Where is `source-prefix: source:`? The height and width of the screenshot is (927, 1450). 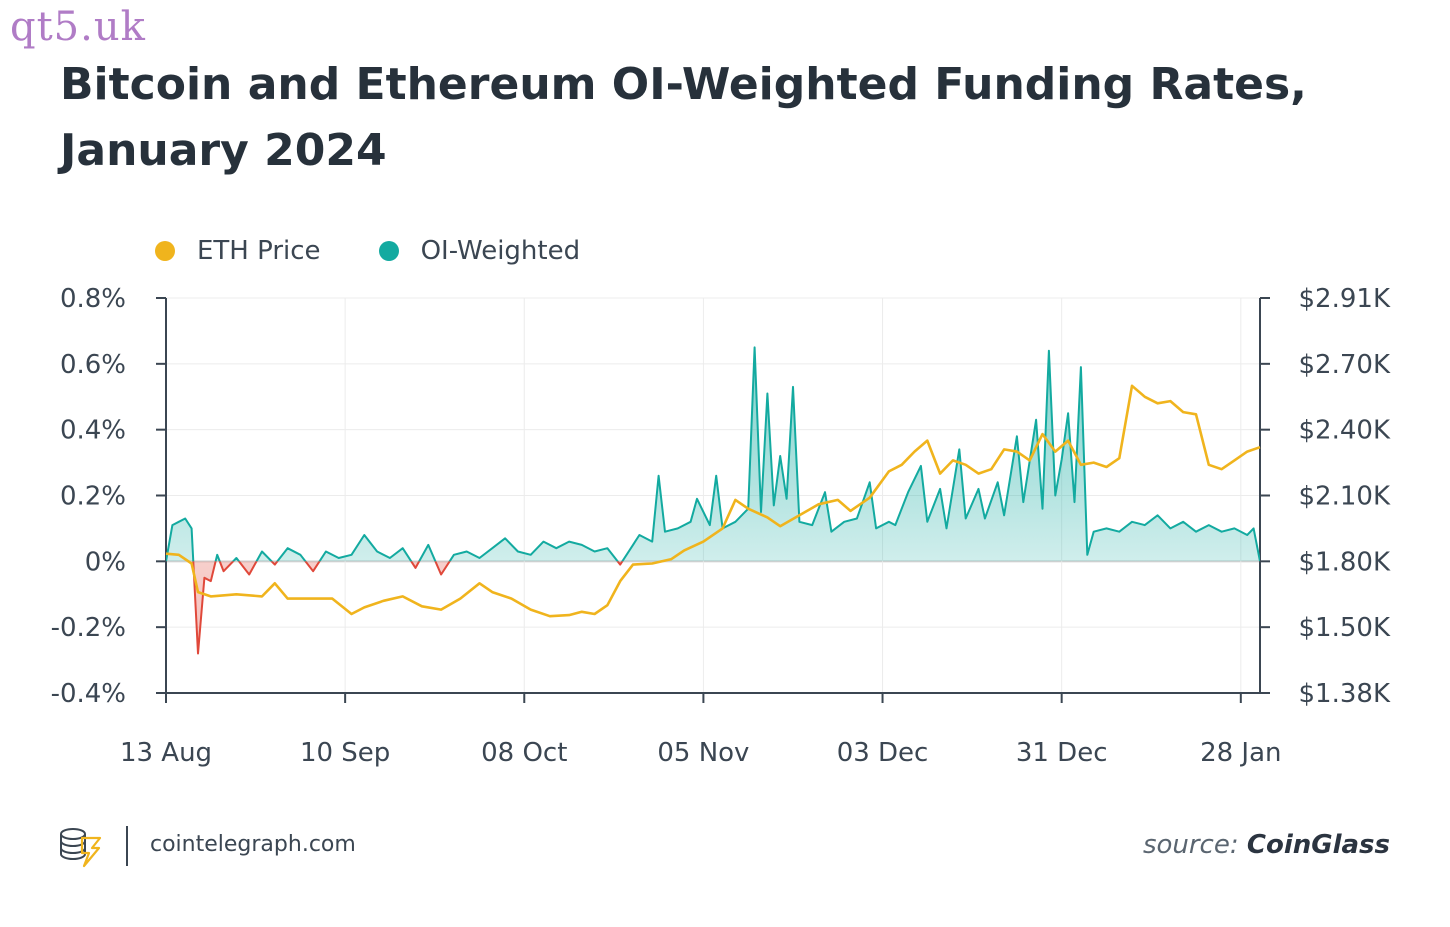
source-prefix: source: is located at coordinates (1190, 845).